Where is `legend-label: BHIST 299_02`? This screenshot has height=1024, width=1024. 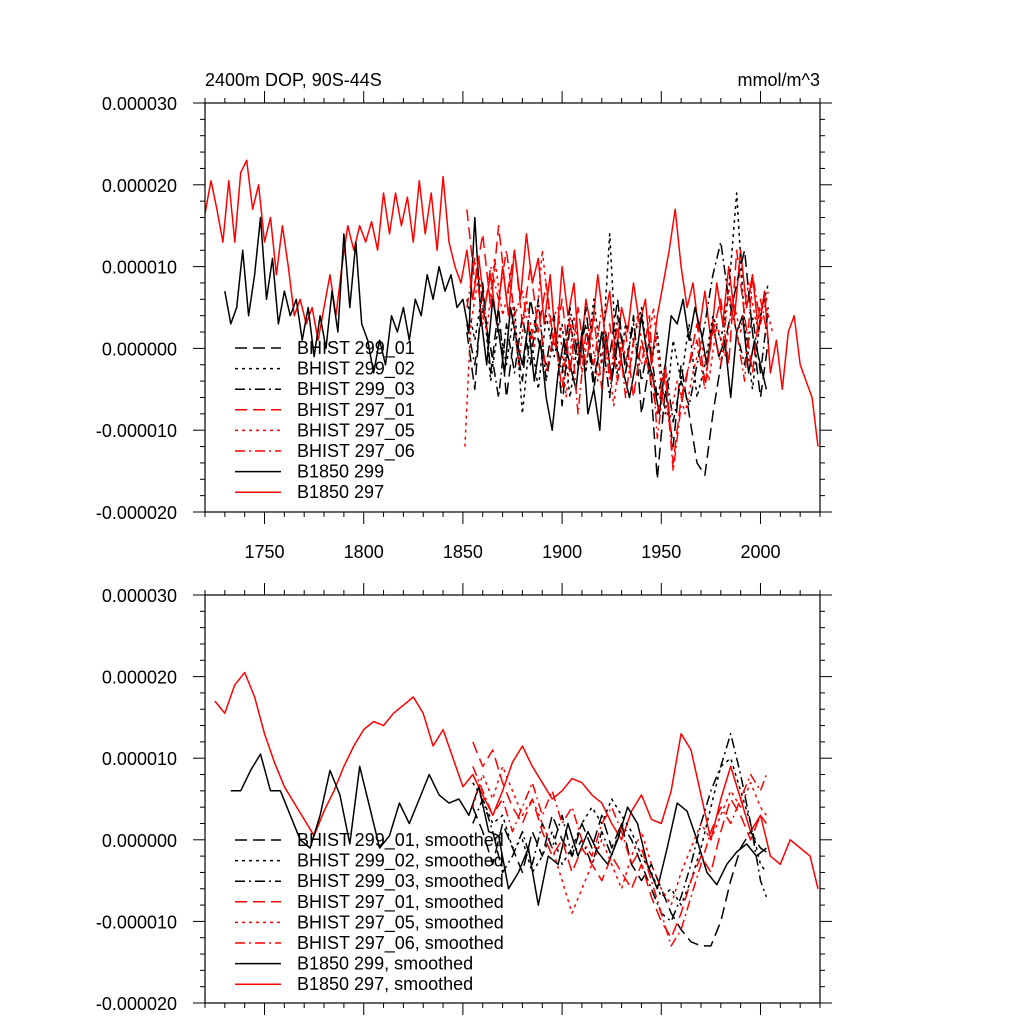
legend-label: BHIST 299_02 is located at coordinates (356, 369).